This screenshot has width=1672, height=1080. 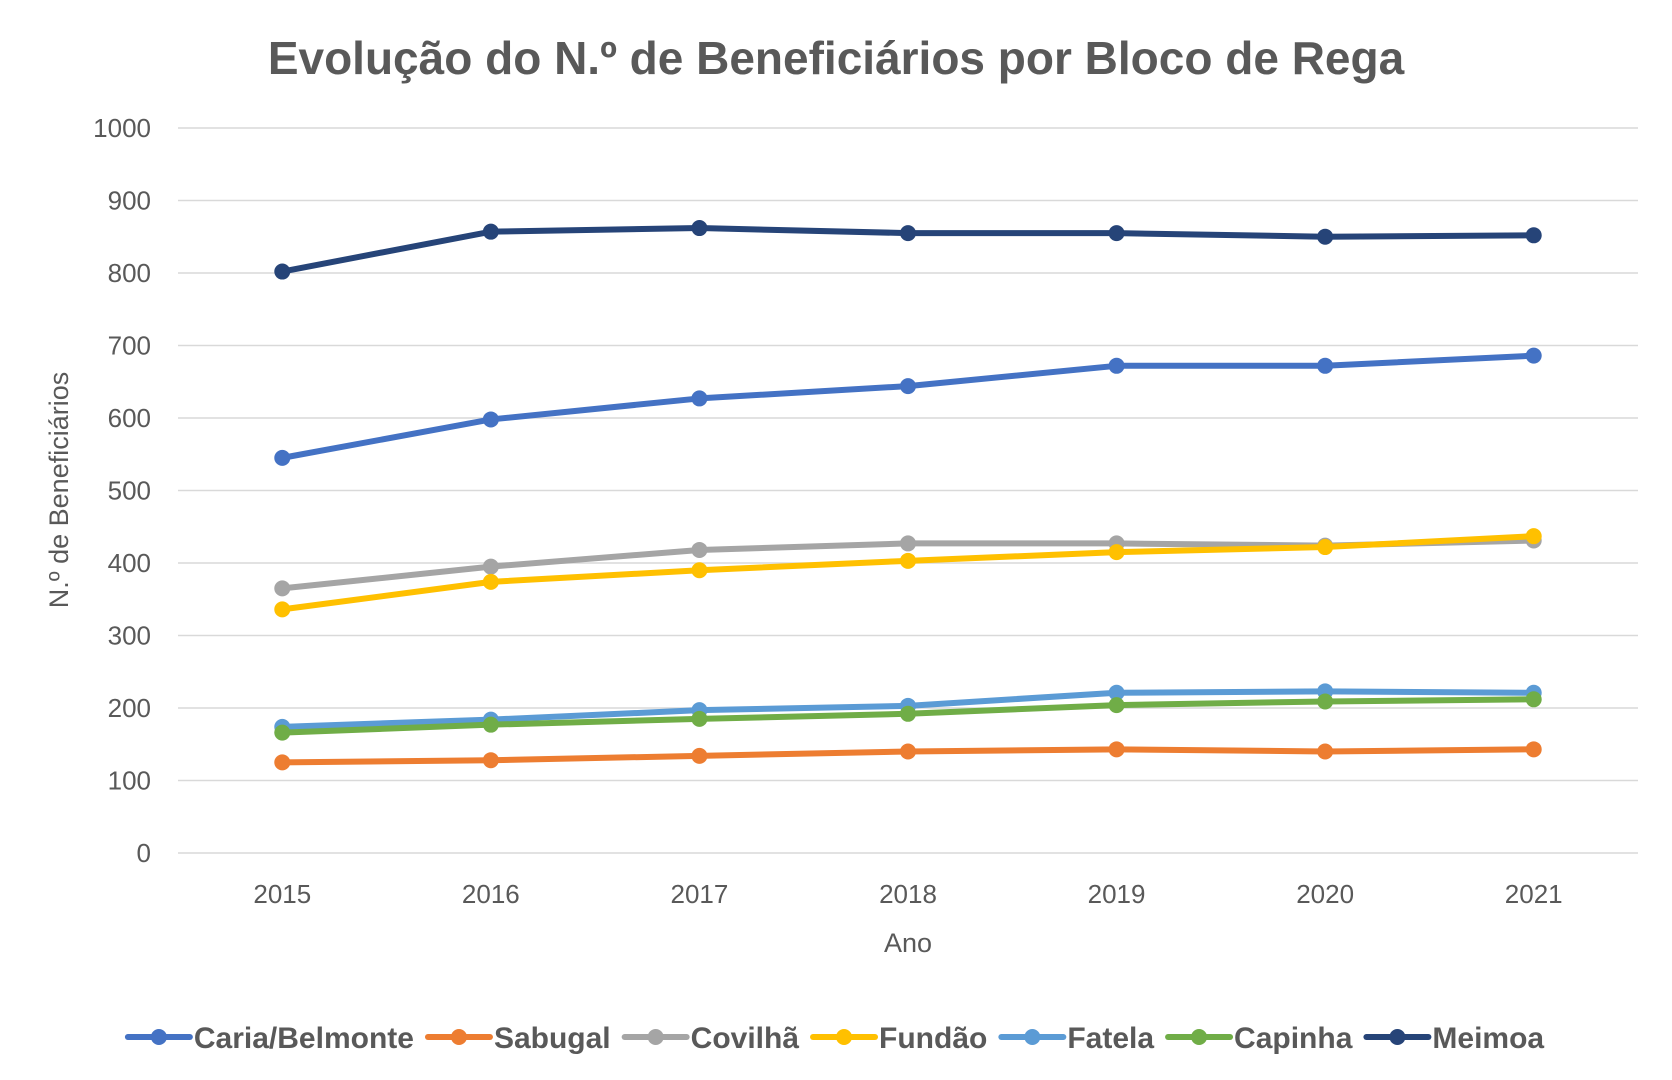 I want to click on legend-item: Fatela, so click(x=1076, y=1038).